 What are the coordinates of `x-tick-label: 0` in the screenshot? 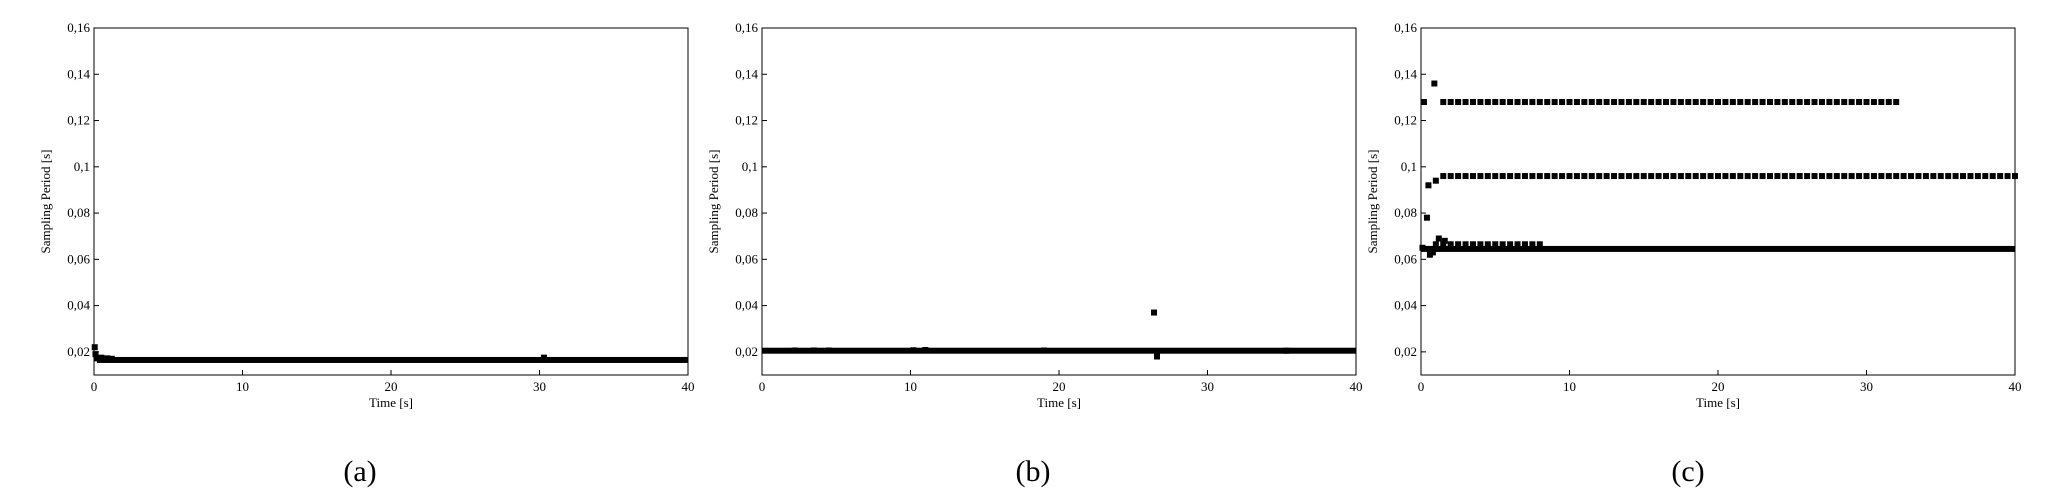 It's located at (94, 386).